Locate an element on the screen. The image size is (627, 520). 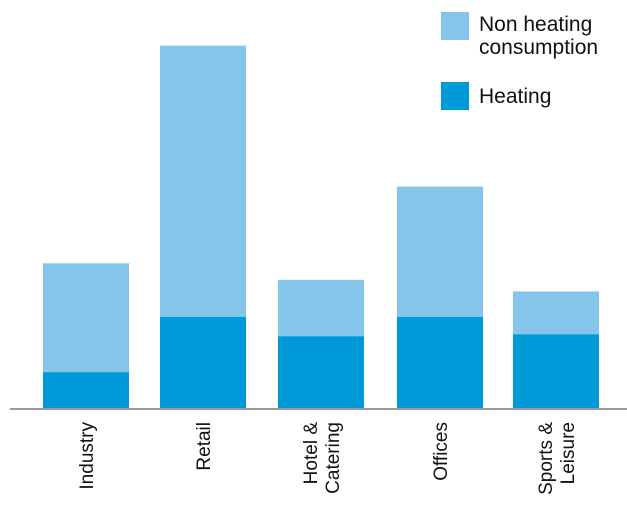
bar-heating-sports-leisure is located at coordinates (556, 371).